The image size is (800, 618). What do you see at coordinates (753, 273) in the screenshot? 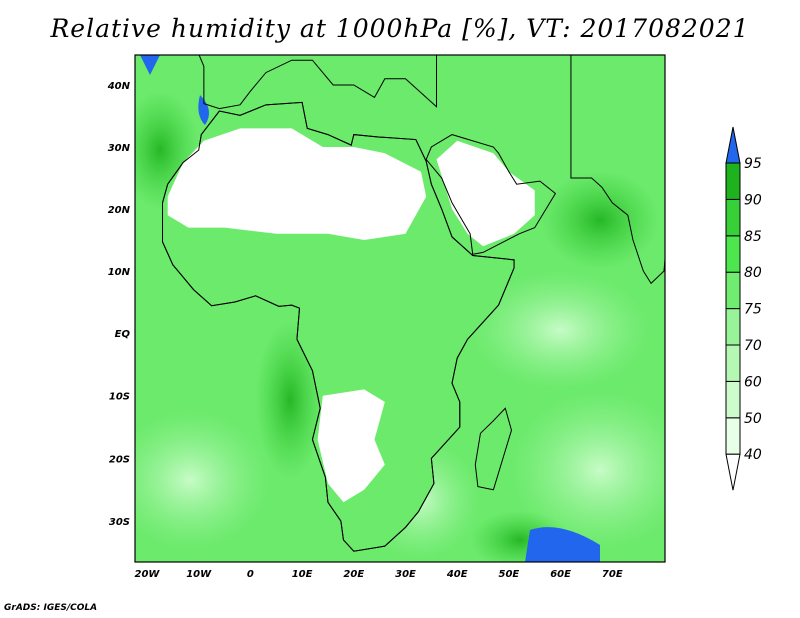
I see `colorbar-label: 80` at bounding box center [753, 273].